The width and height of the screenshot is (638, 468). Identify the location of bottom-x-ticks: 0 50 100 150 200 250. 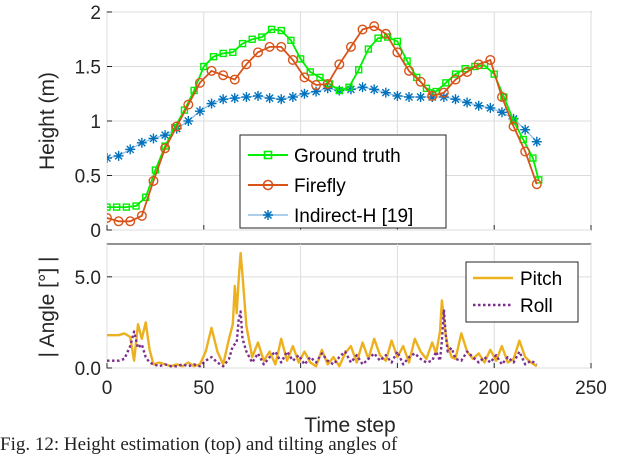
(354, 381).